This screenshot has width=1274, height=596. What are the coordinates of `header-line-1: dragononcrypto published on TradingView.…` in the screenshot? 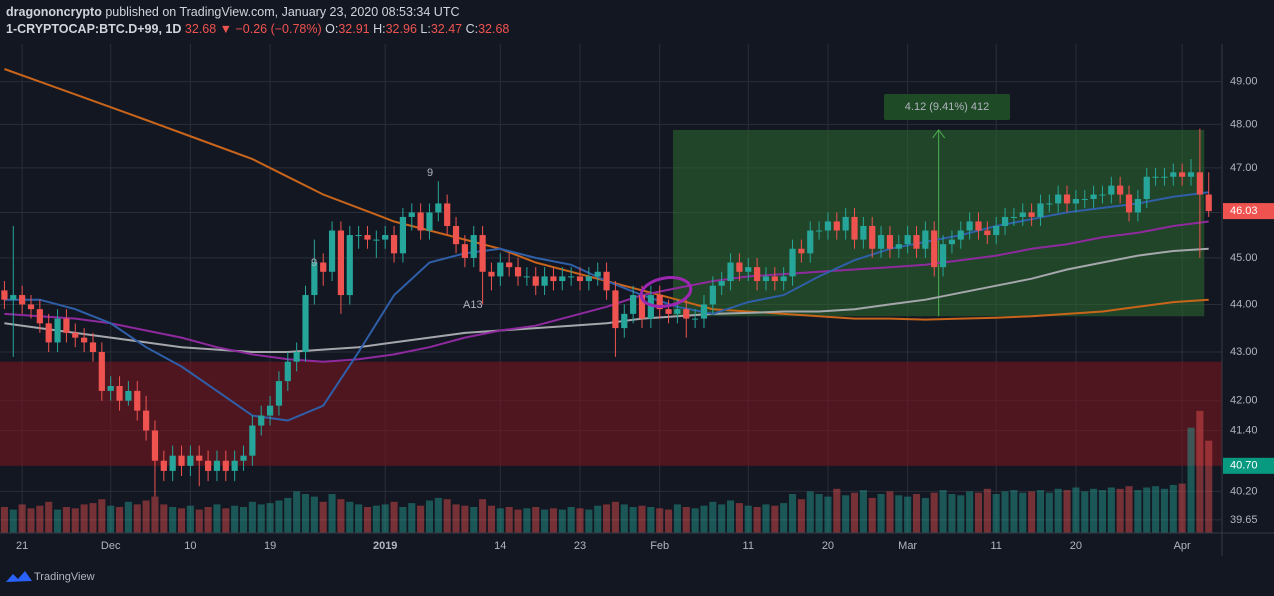 It's located at (233, 12).